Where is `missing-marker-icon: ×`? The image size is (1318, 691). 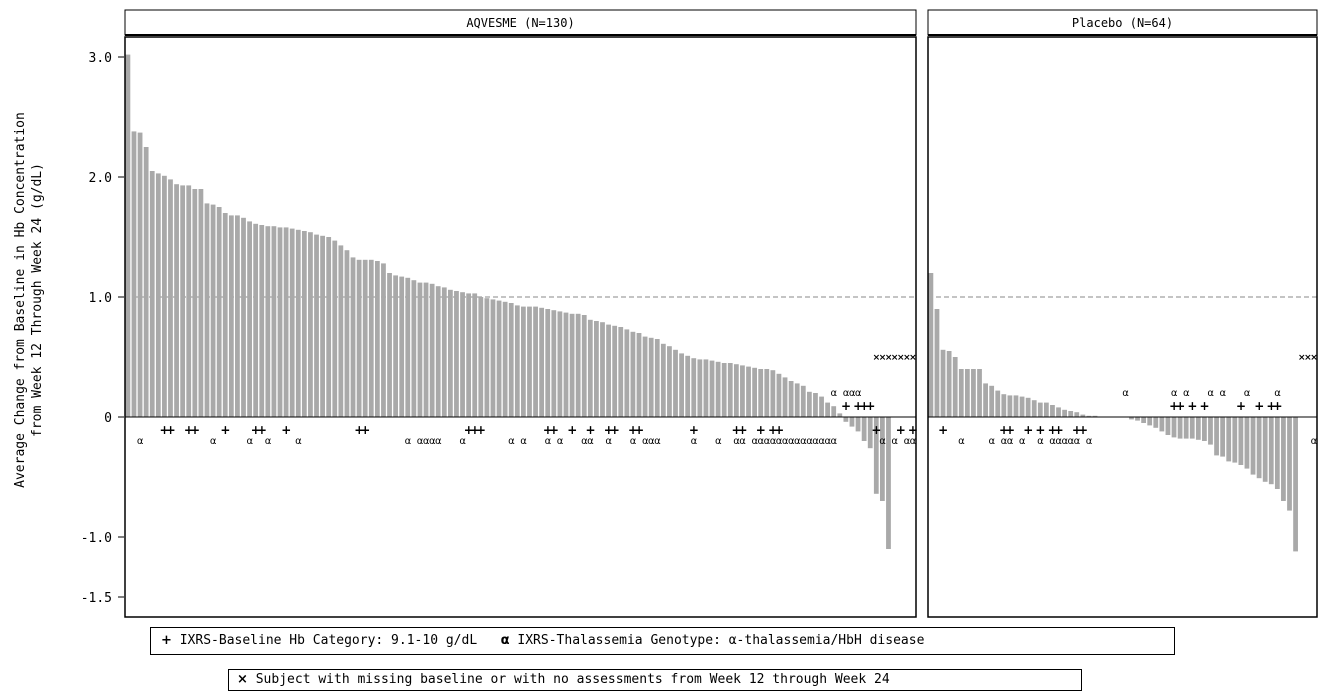 missing-marker-icon: × is located at coordinates (242, 679).